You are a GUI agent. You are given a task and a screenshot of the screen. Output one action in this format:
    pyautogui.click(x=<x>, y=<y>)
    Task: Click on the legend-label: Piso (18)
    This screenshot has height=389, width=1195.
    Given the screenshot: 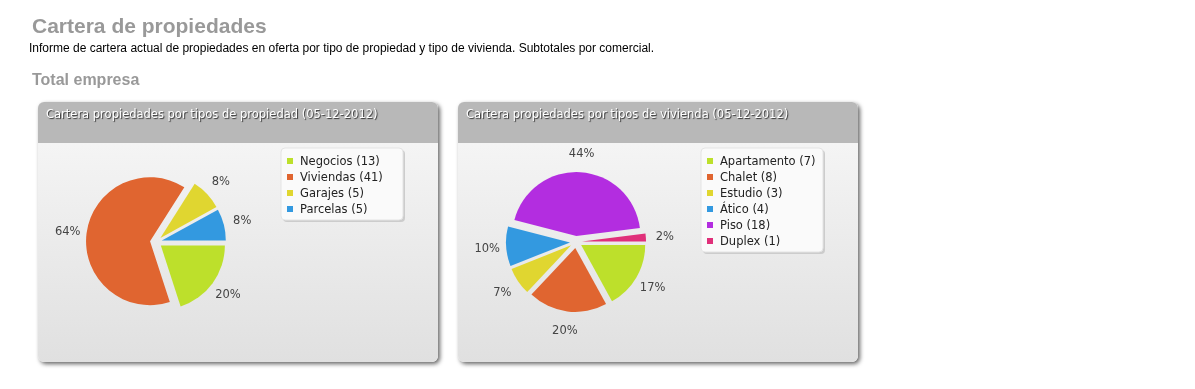 What is the action you would take?
    pyautogui.click(x=745, y=225)
    